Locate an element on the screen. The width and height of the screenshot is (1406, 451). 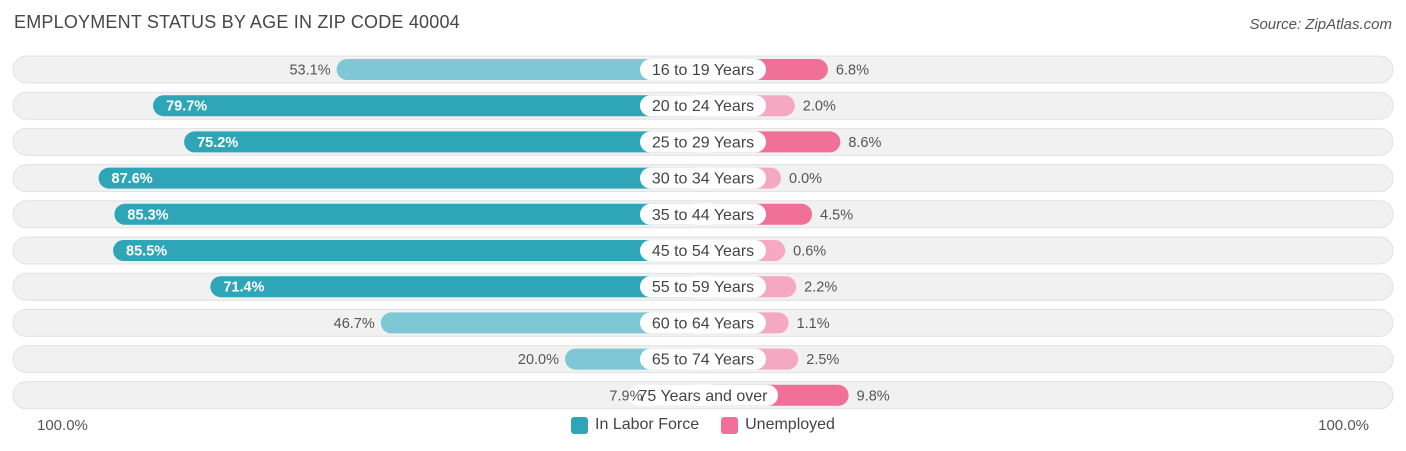
labor-force-value-label: 46.7% is located at coordinates (354, 324).